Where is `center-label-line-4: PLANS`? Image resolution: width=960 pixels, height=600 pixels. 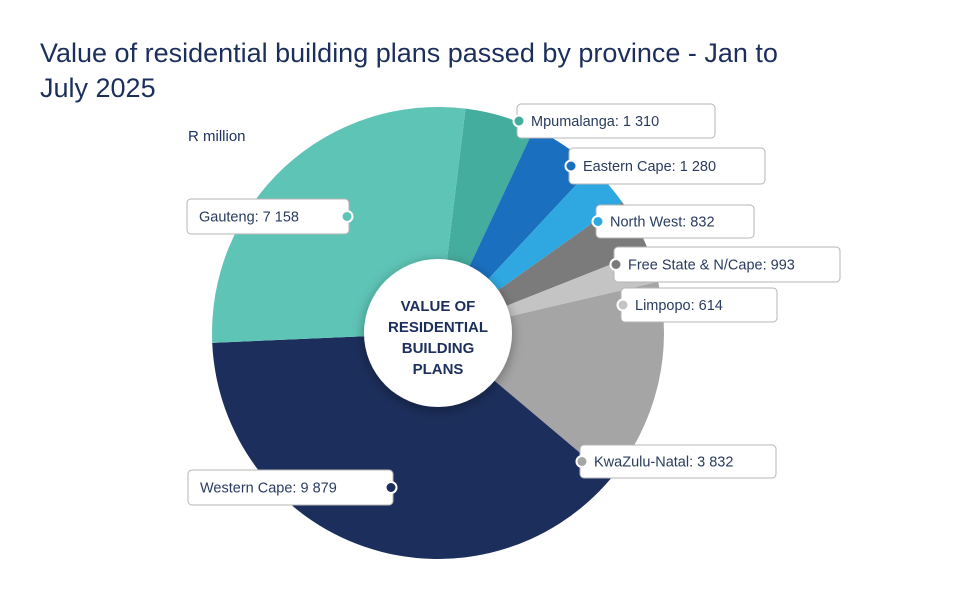
center-label-line-4: PLANS is located at coordinates (438, 369).